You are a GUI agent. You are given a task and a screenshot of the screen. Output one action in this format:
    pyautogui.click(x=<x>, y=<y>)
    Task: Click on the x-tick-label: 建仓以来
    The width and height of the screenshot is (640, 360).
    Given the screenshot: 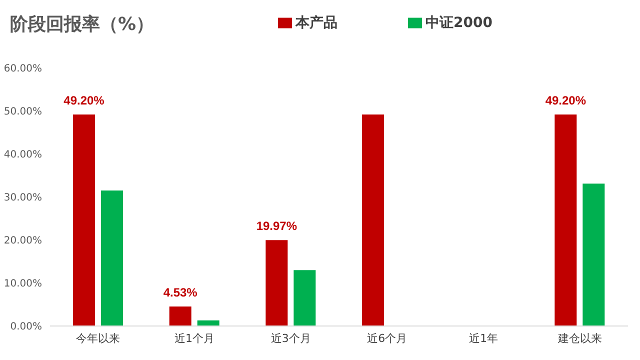 What is the action you would take?
    pyautogui.click(x=579, y=338)
    